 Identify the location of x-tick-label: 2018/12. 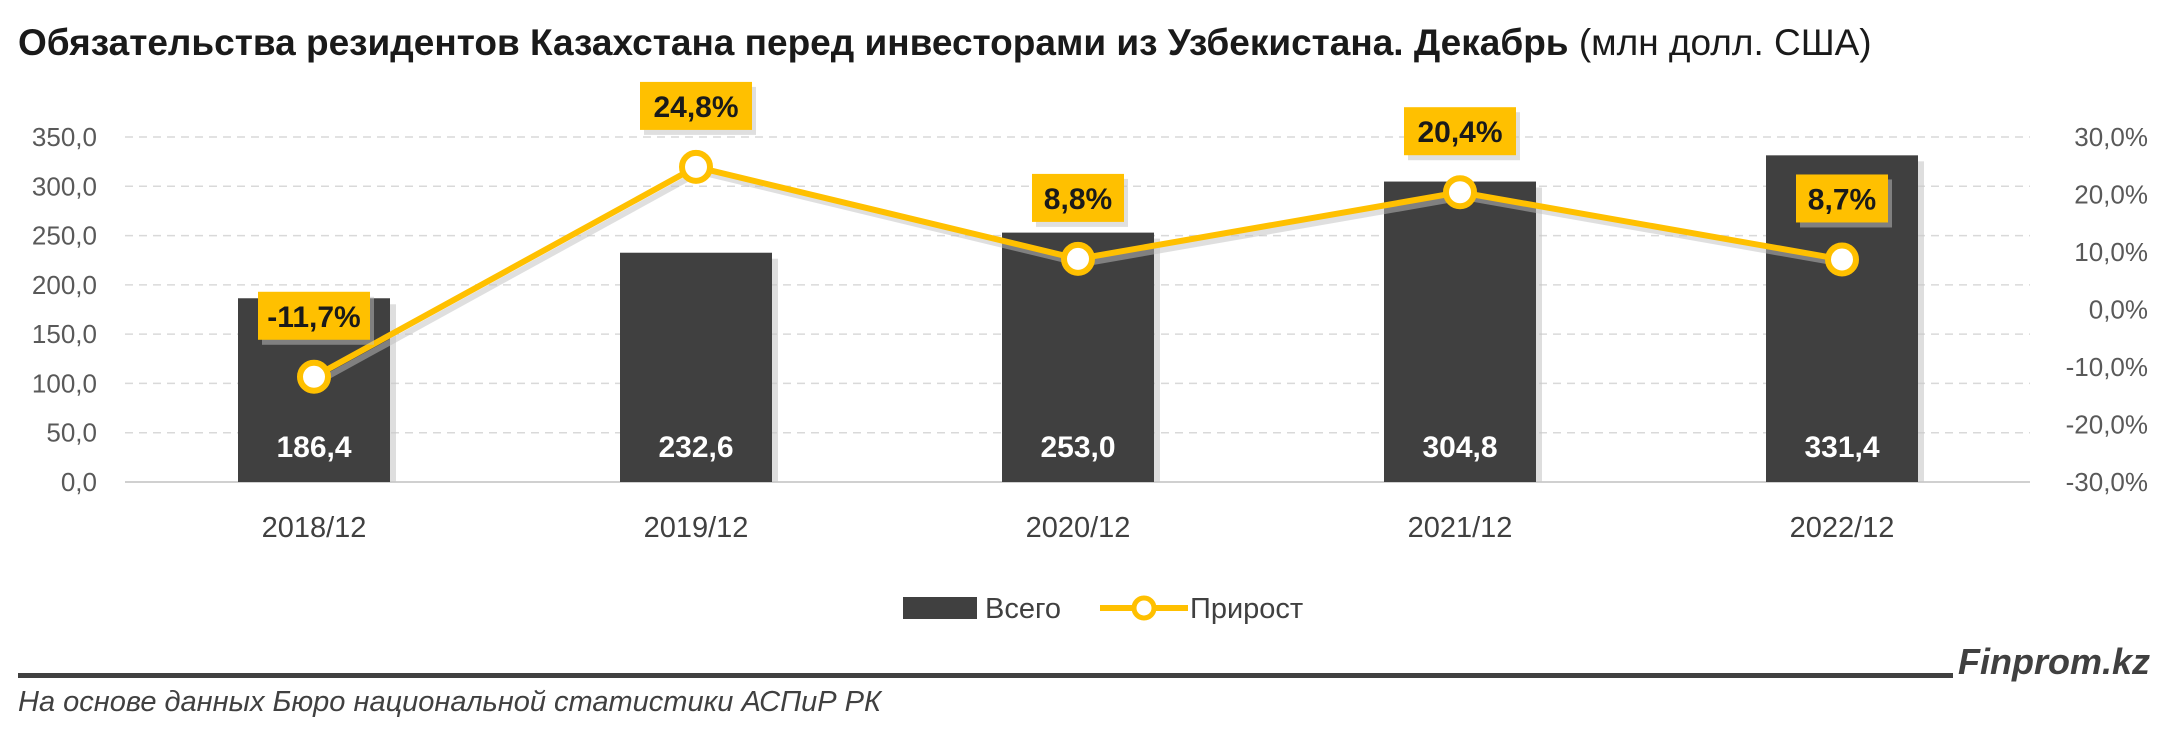
(314, 528).